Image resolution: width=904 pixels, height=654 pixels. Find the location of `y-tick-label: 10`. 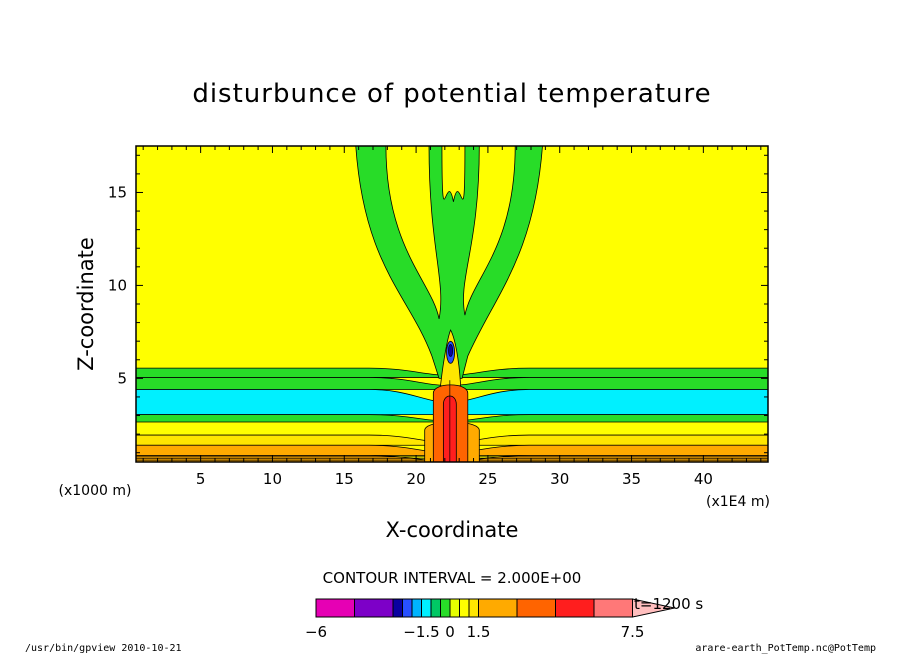

y-tick-label: 10 is located at coordinates (117, 285).